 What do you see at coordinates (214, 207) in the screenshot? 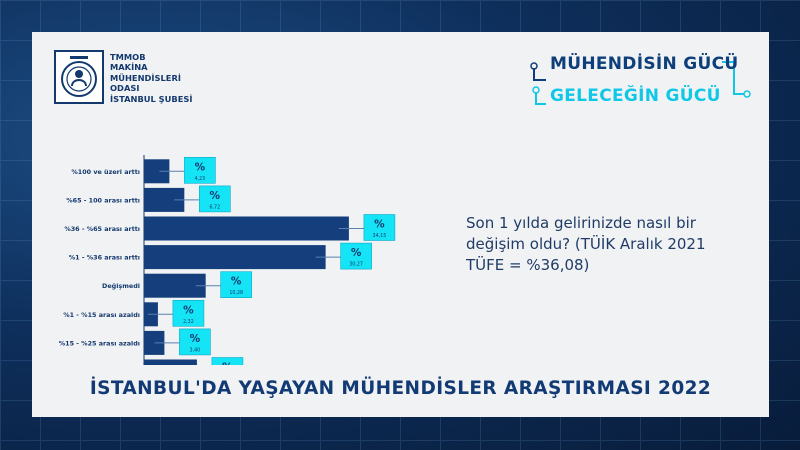
I see `value-label: 6,72` at bounding box center [214, 207].